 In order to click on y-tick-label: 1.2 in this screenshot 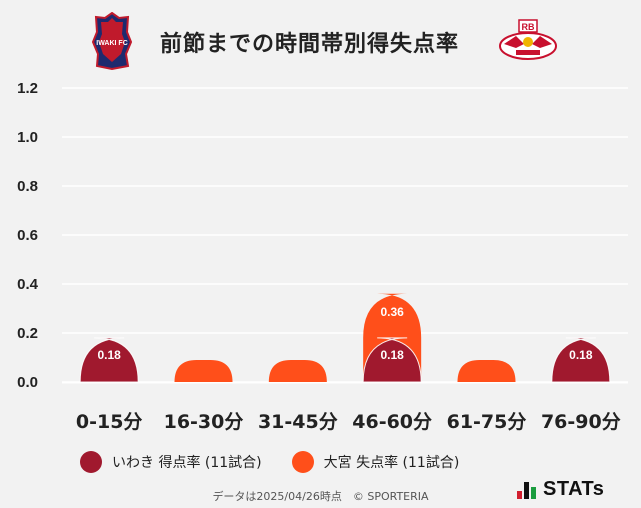, I will do `click(27, 88)`.